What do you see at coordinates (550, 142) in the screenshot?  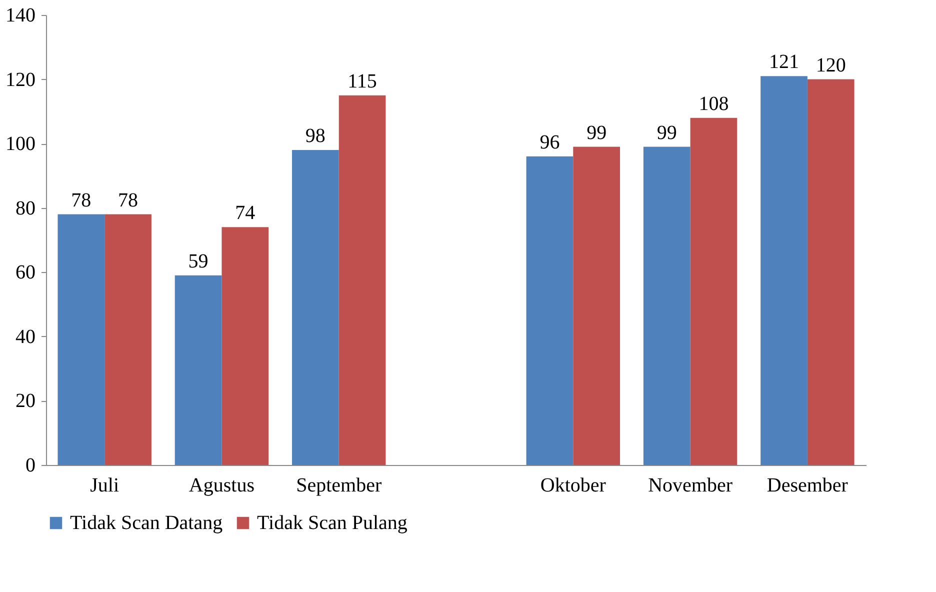 I see `data-label: 96` at bounding box center [550, 142].